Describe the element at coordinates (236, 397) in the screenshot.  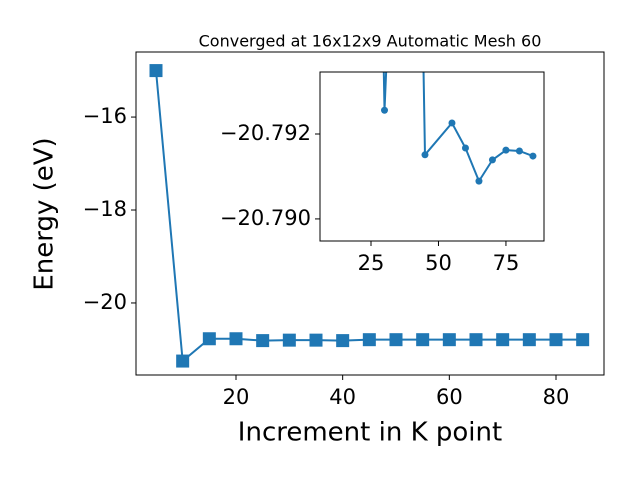
I see `x-tick-label: 20` at that location.